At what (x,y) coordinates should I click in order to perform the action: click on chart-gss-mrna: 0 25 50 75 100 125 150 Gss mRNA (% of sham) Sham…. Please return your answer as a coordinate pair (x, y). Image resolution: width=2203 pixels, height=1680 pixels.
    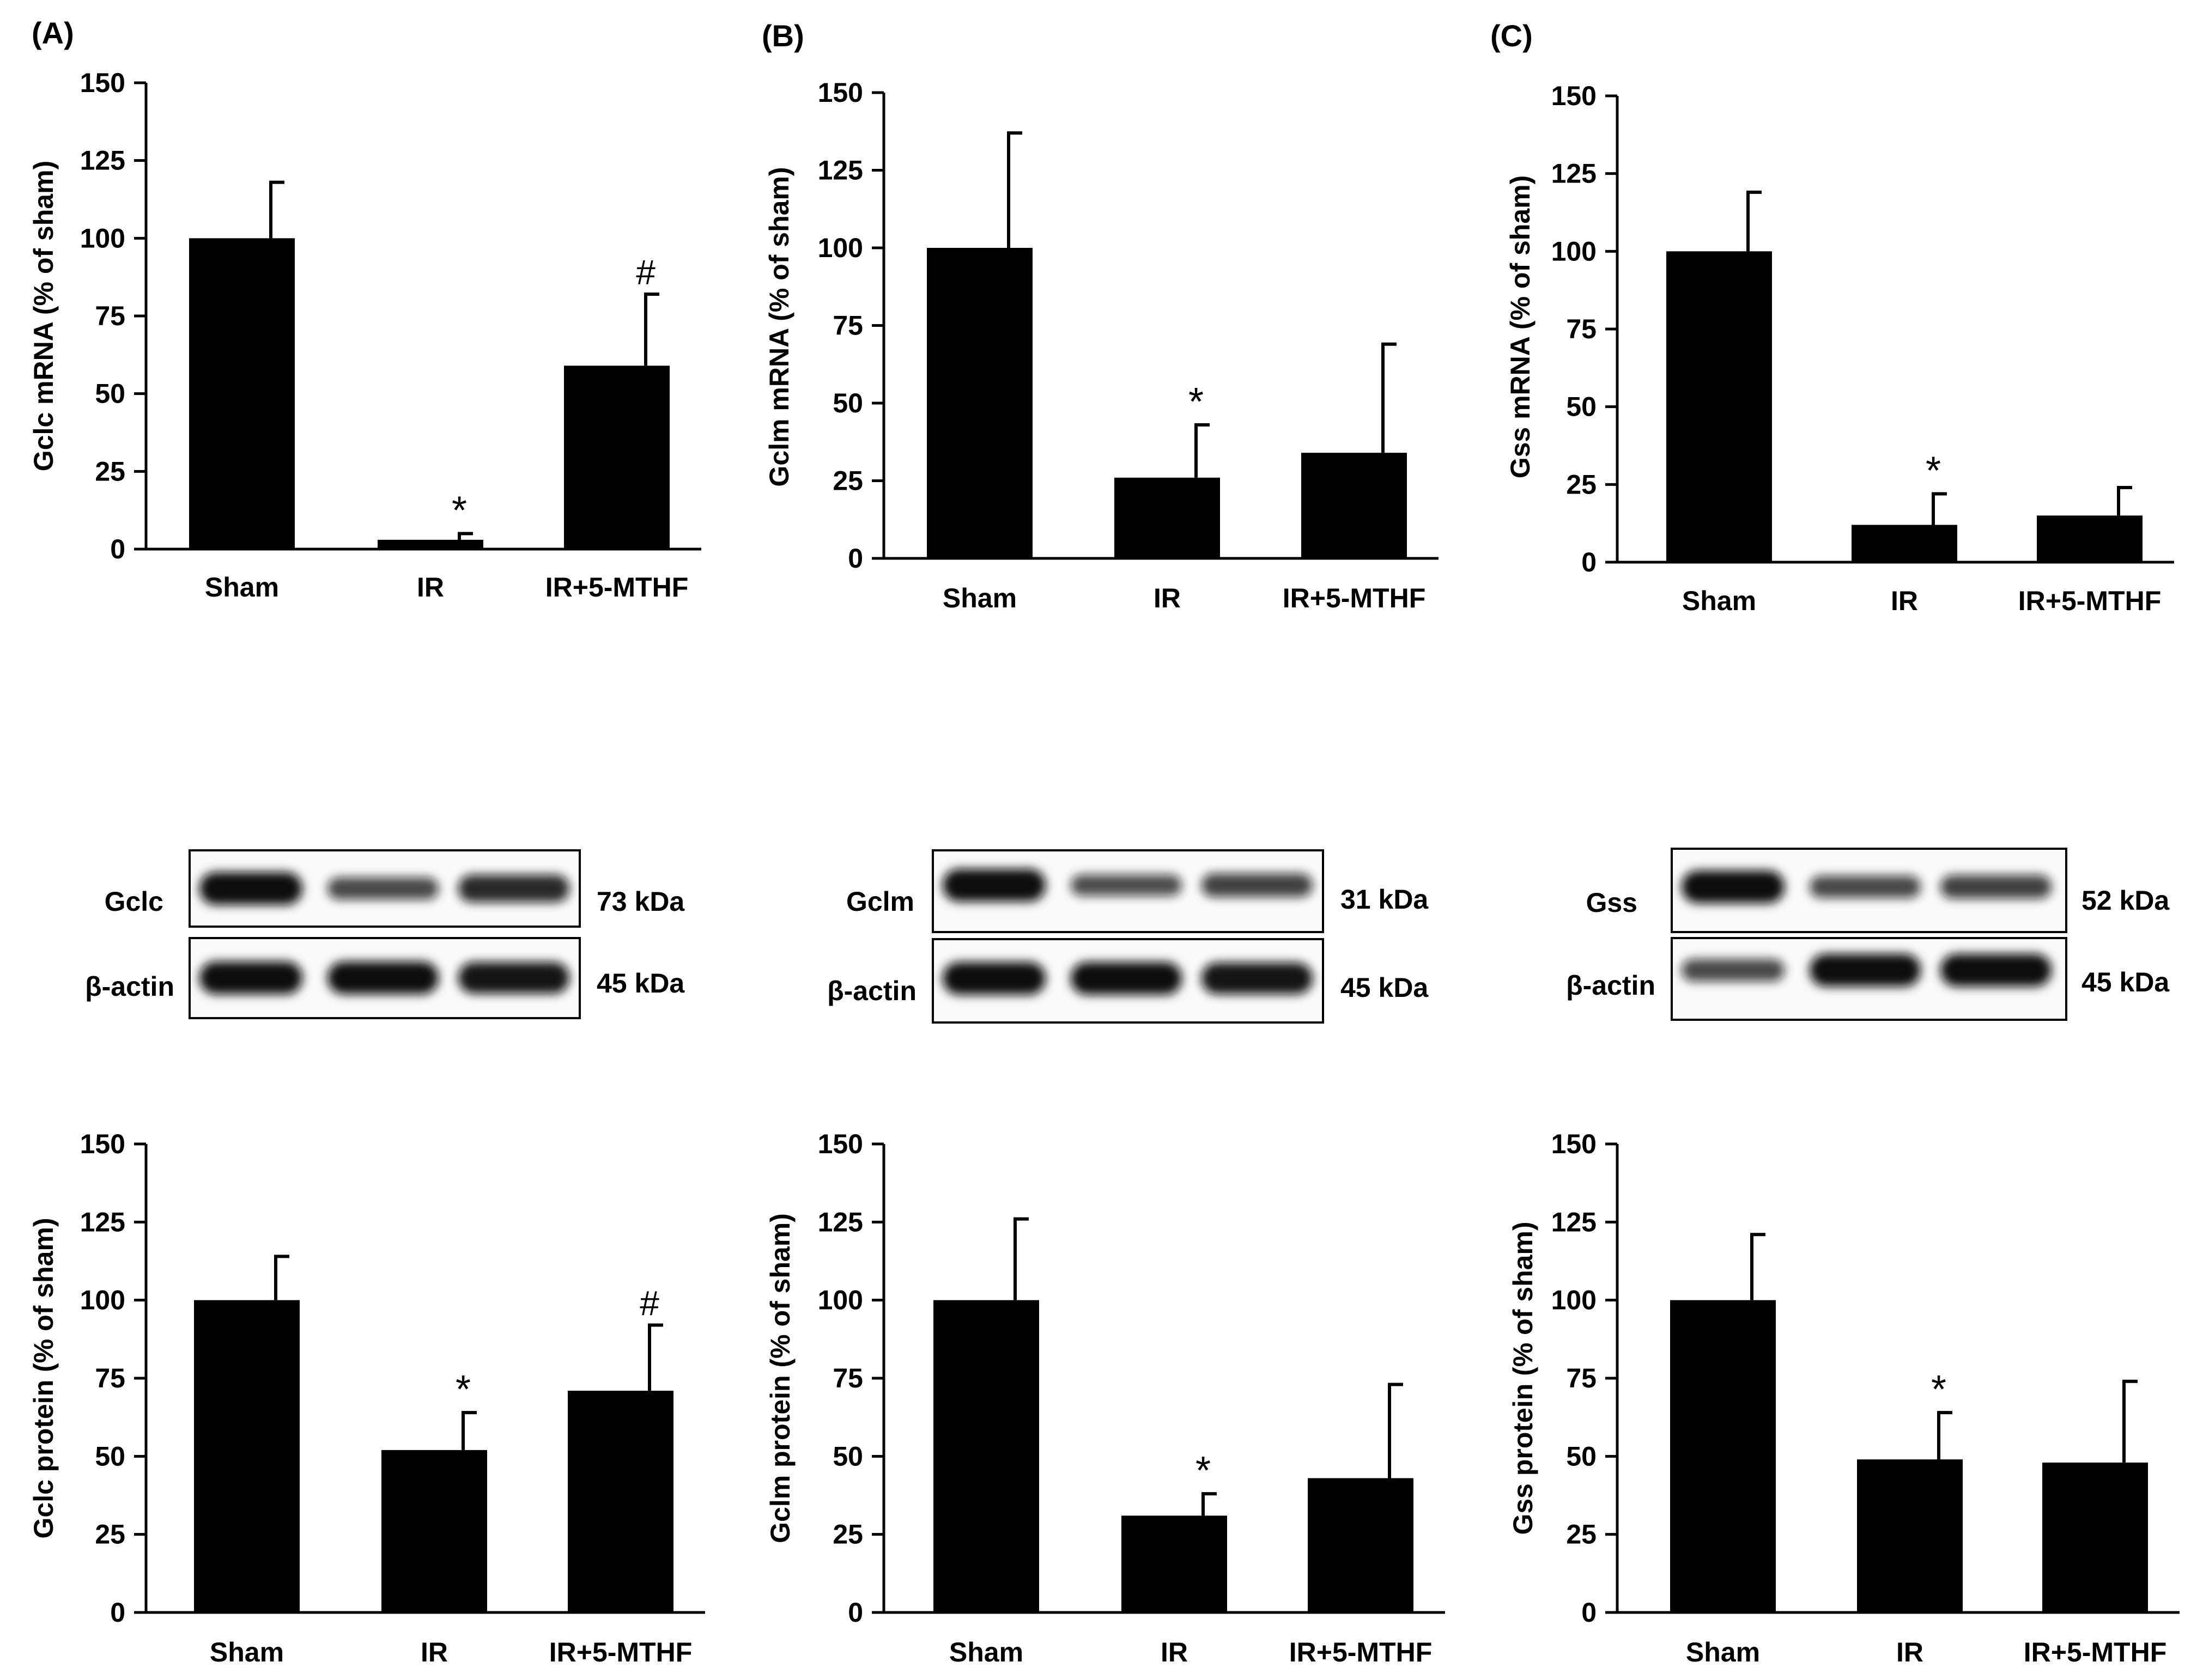
    Looking at the image, I should click on (1839, 348).